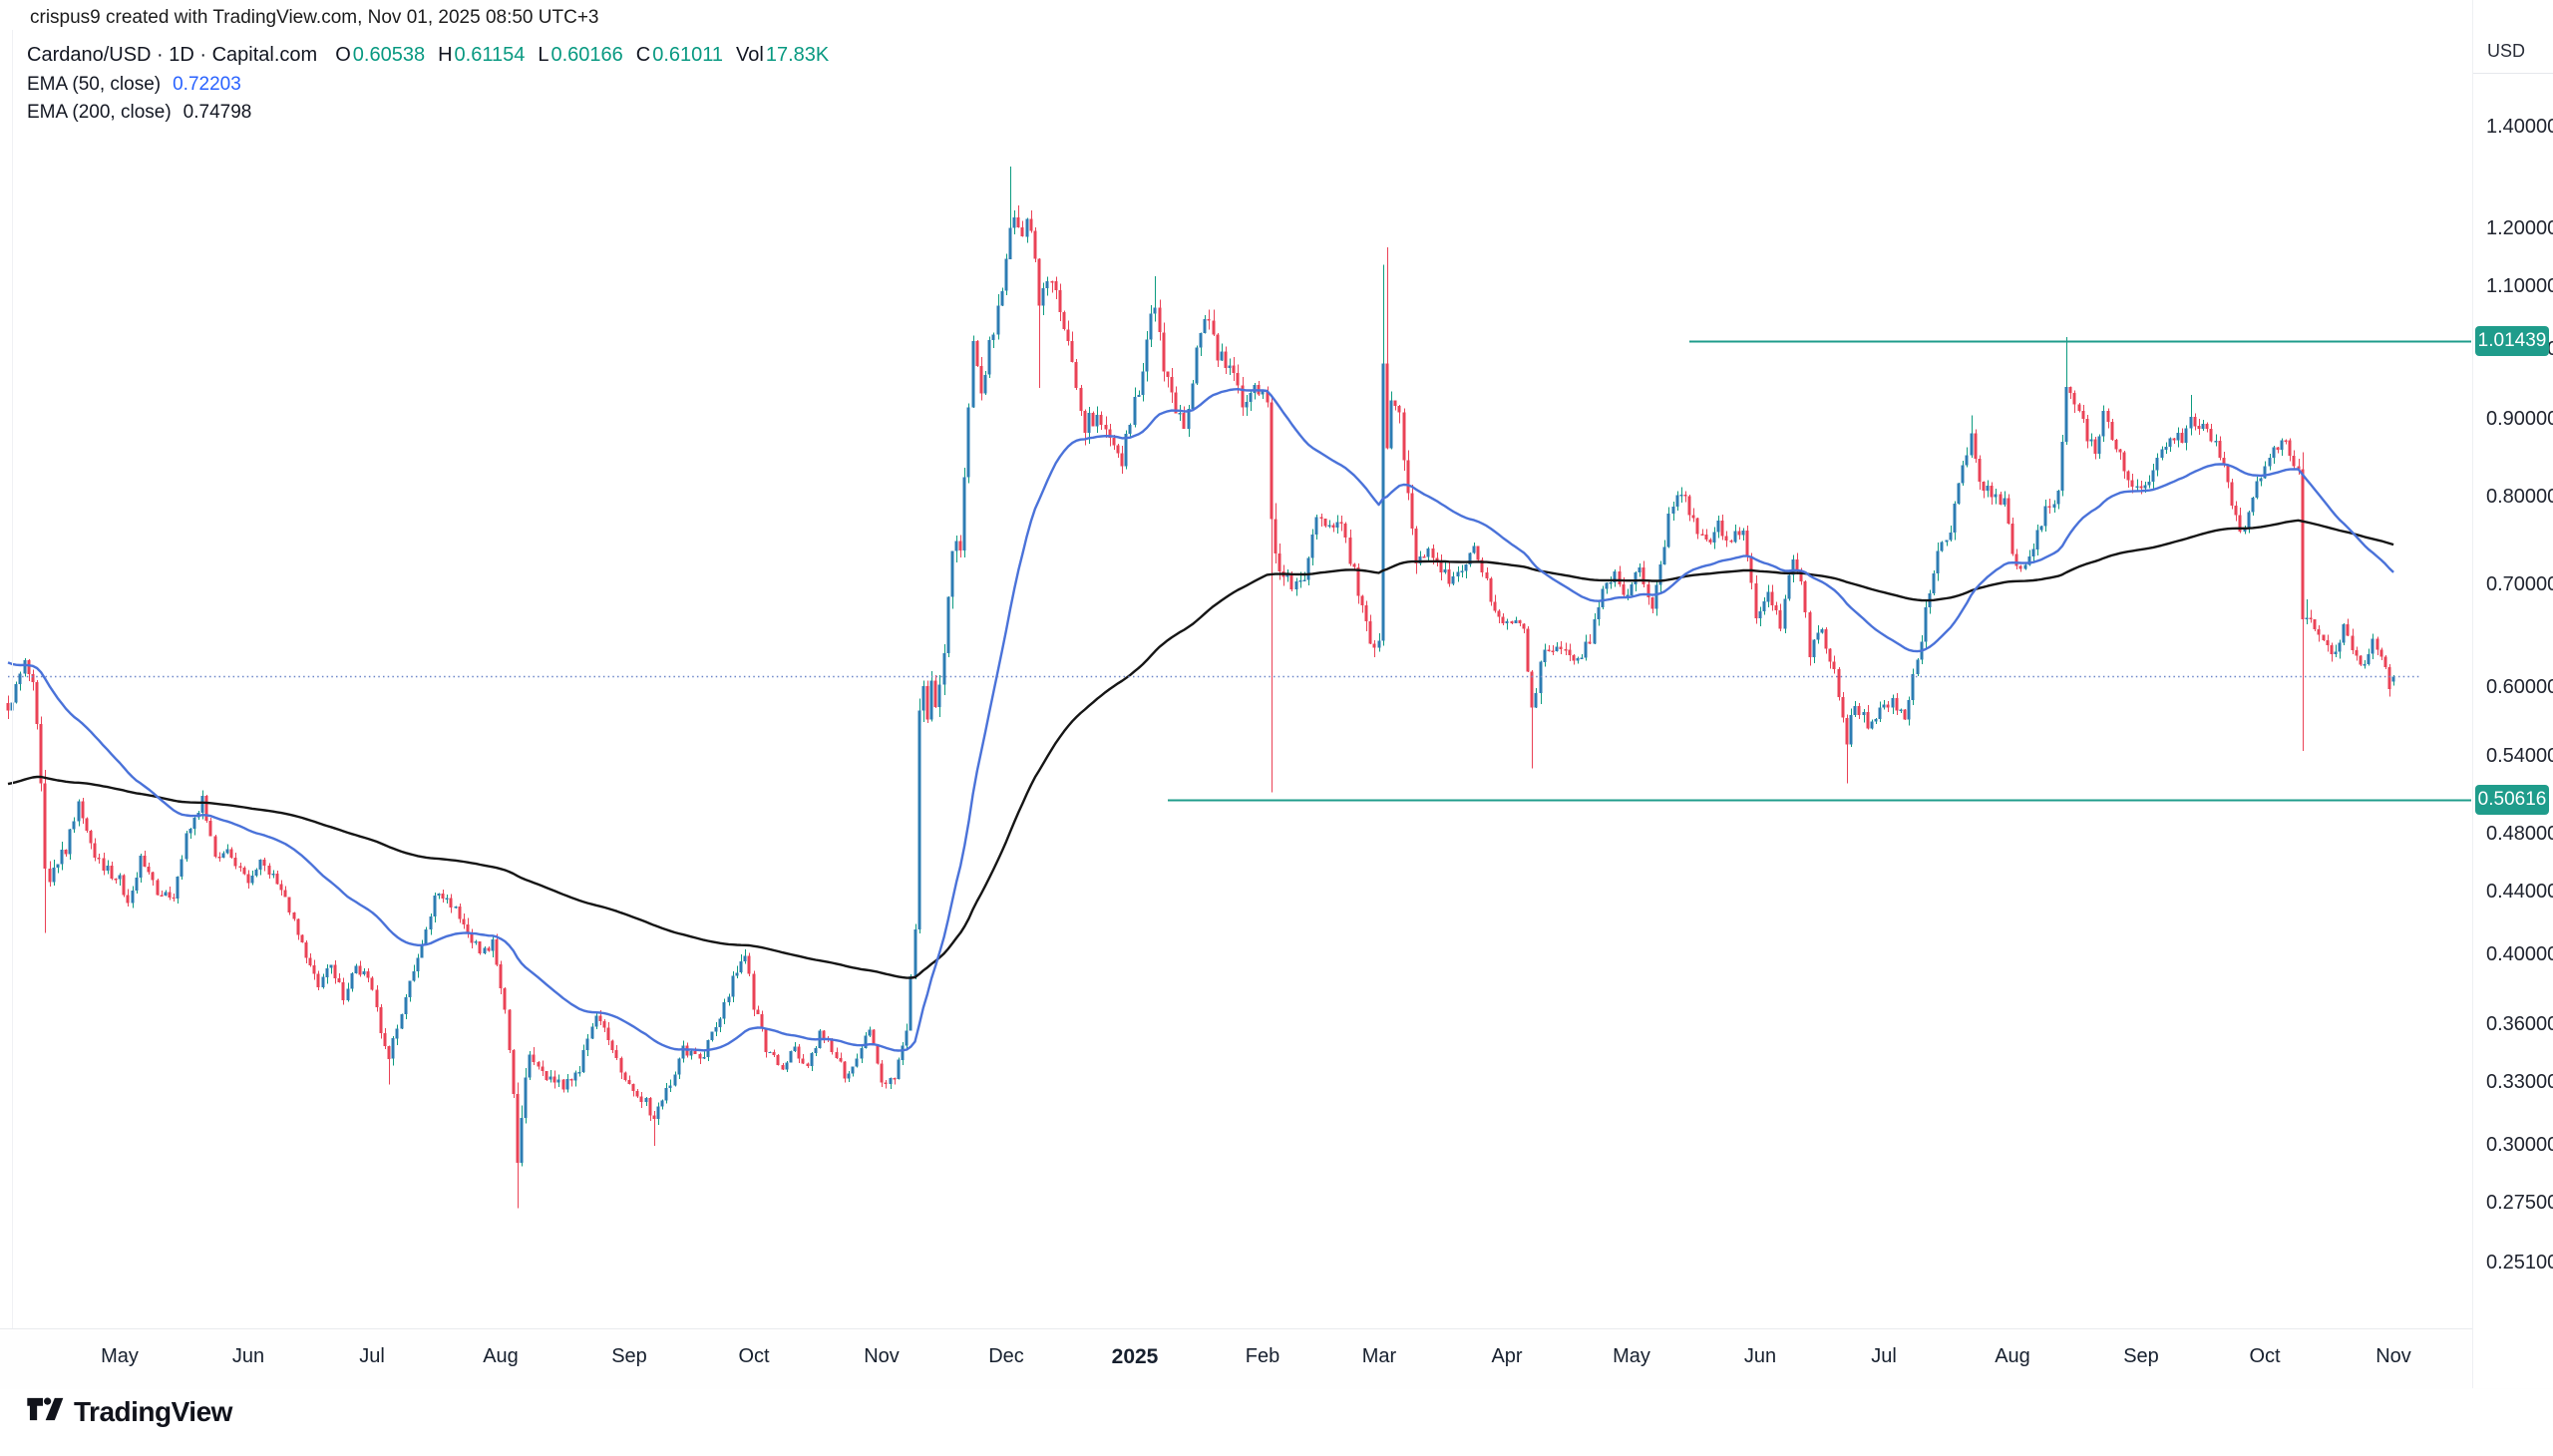 The width and height of the screenshot is (2553, 1456). I want to click on time-tick-label: Apr, so click(1507, 1356).